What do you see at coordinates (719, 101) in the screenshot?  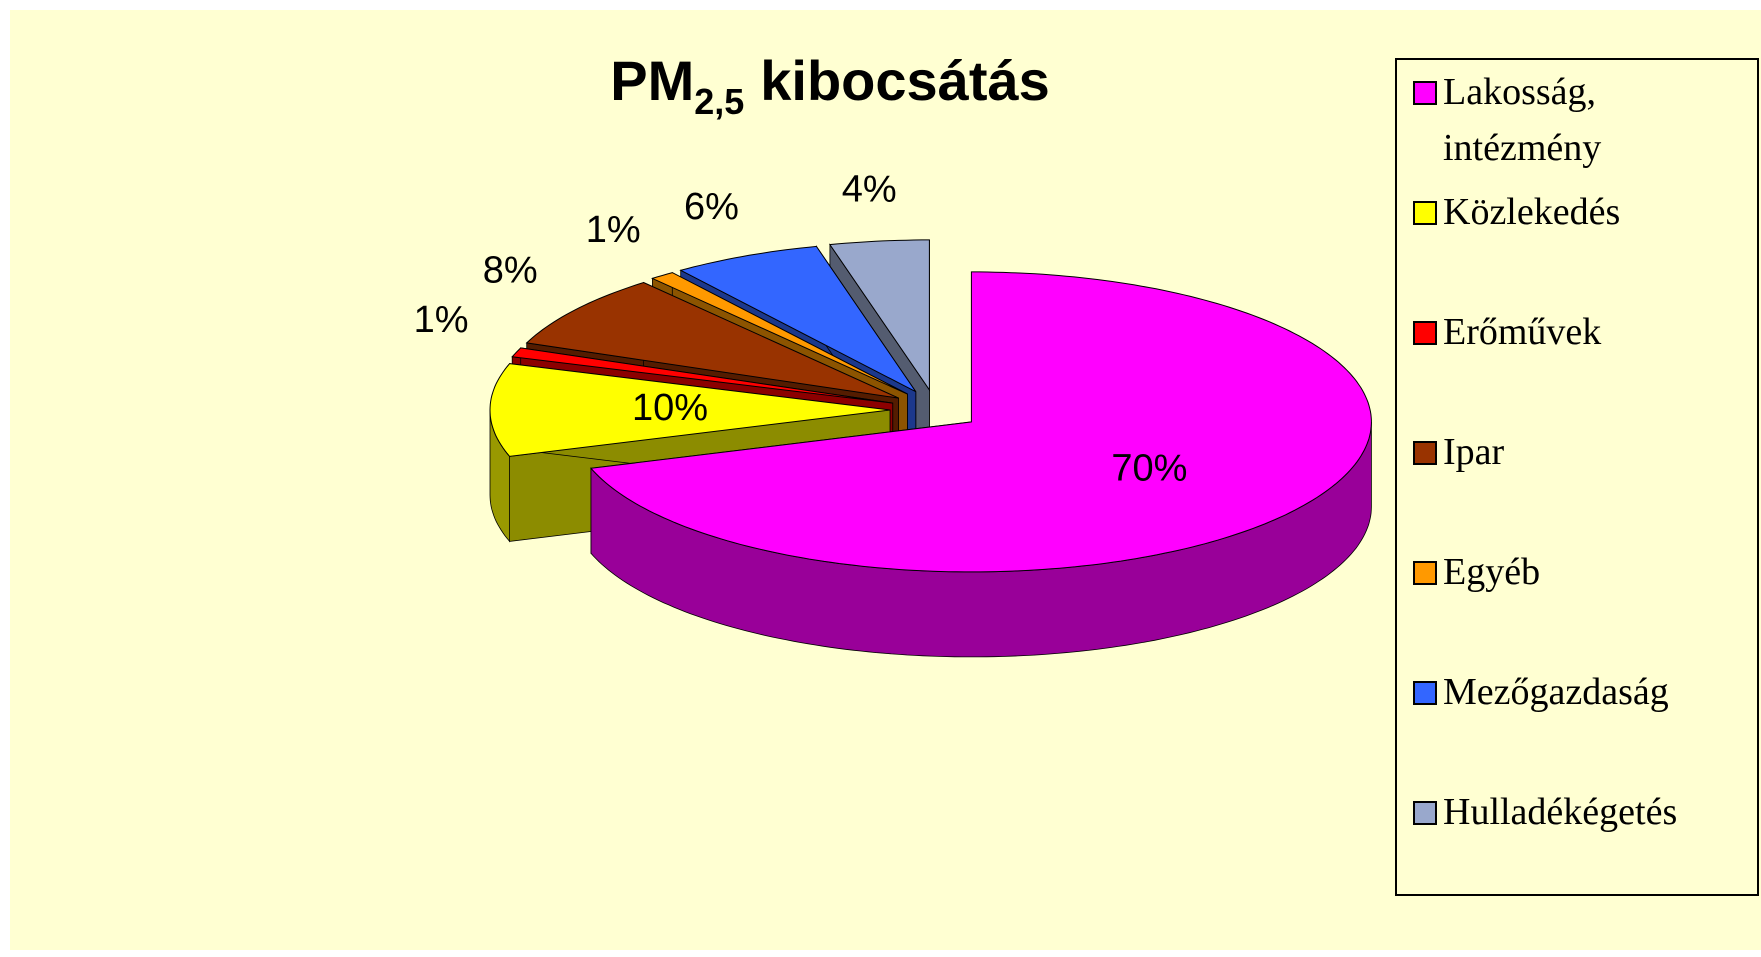 I see `title-subscript: 2,5` at bounding box center [719, 101].